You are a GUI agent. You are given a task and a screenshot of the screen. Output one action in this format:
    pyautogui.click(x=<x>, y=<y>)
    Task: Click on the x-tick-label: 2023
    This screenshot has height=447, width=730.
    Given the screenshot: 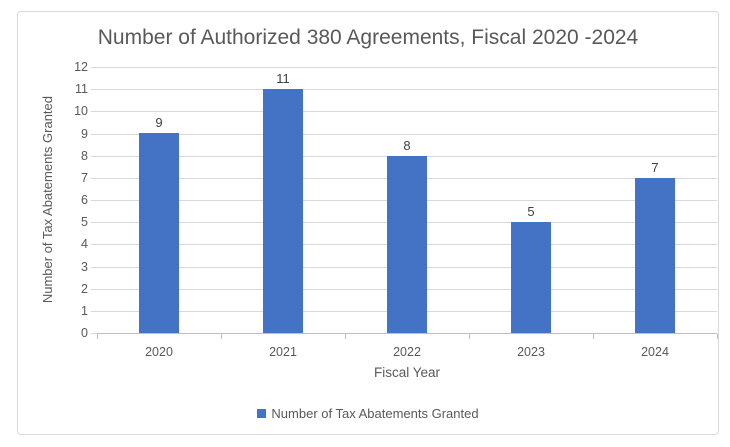 What is the action you would take?
    pyautogui.click(x=531, y=352)
    